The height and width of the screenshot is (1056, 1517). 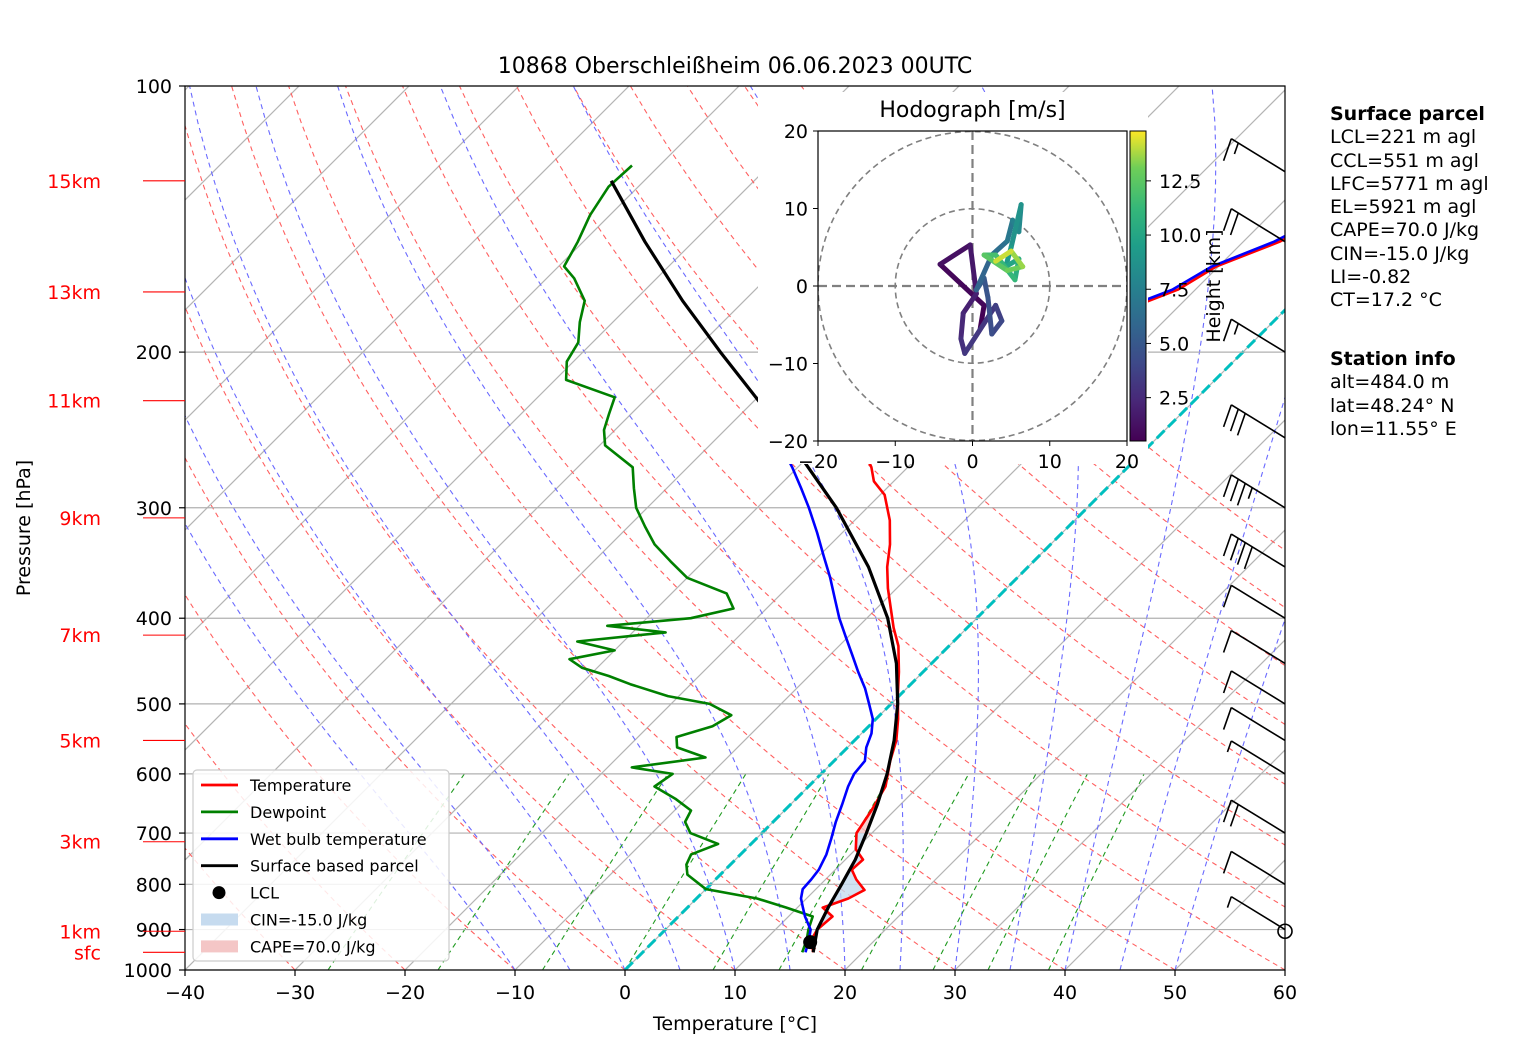 What do you see at coordinates (688, 558) in the screenshot?
I see `dewpoint-line` at bounding box center [688, 558].